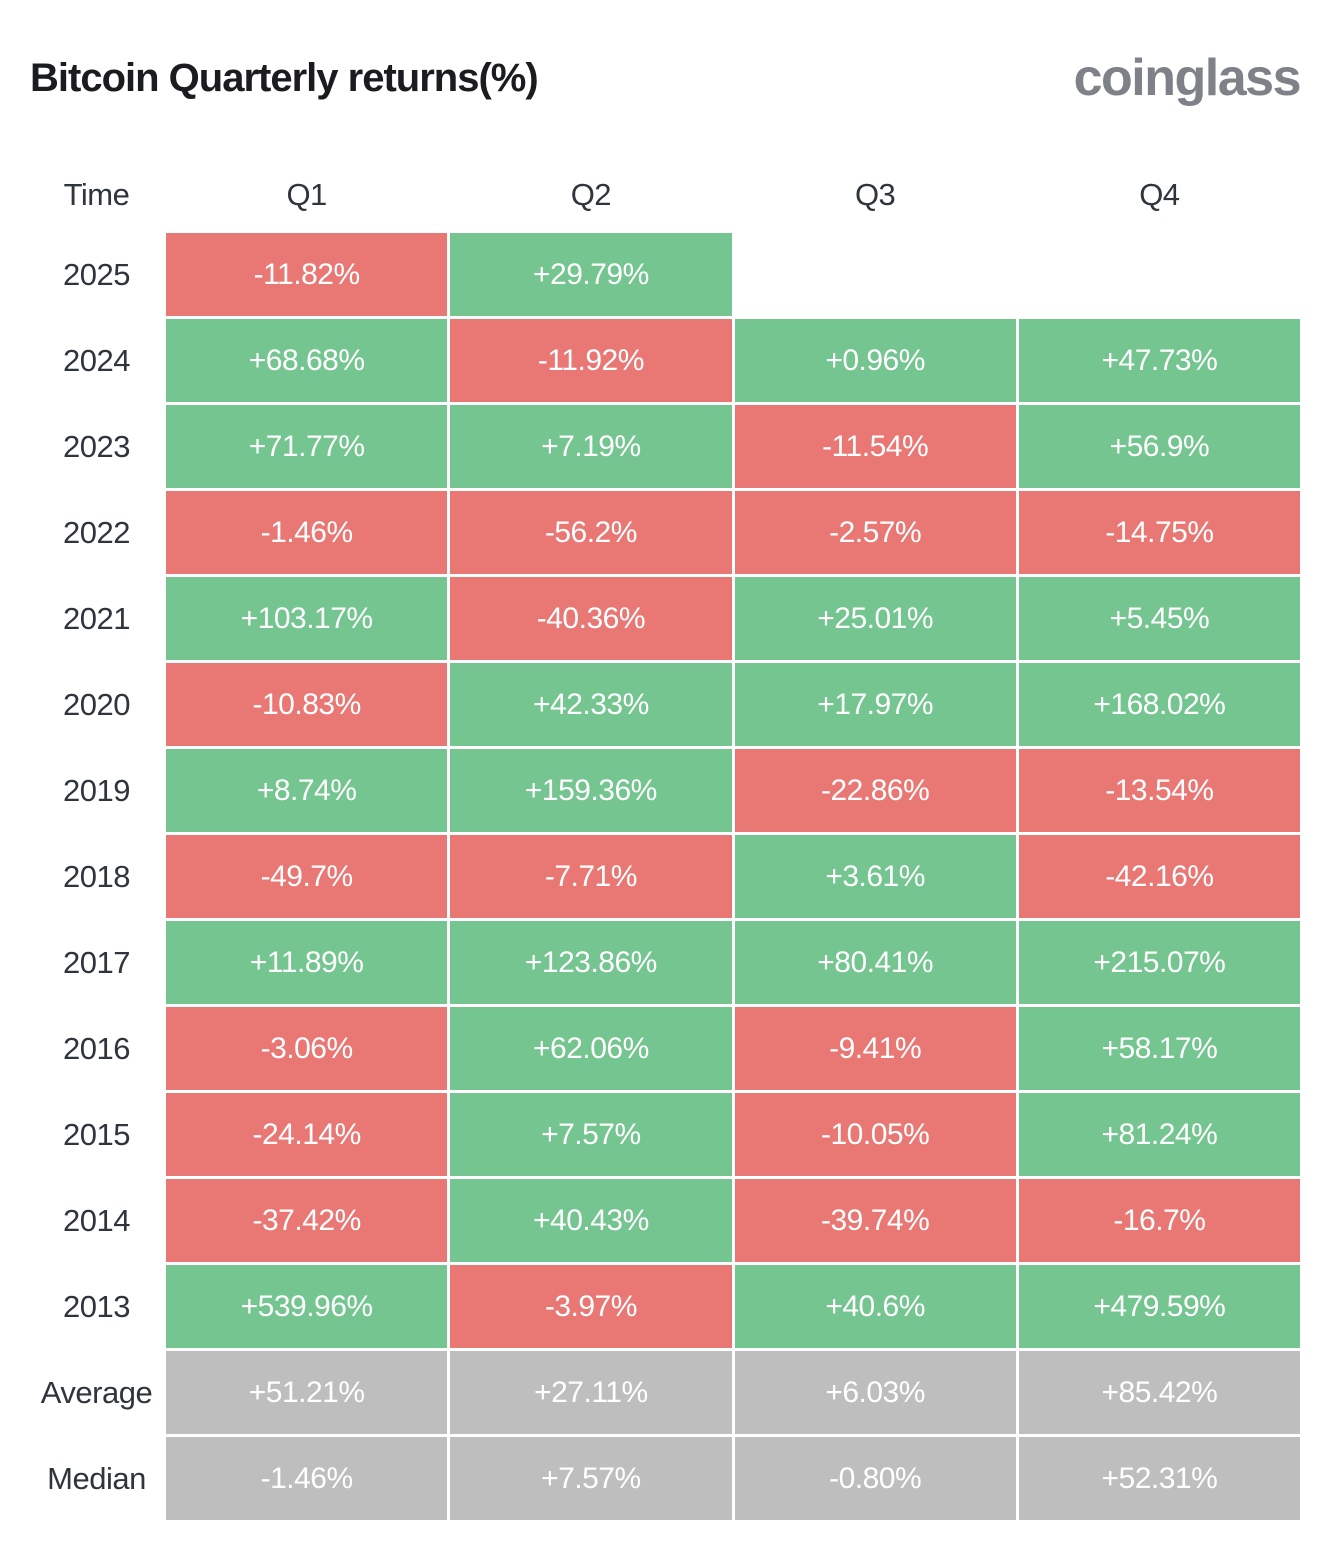  Describe the element at coordinates (307, 1220) in the screenshot. I see `return-cell-2014-q1: -37.42%` at that location.